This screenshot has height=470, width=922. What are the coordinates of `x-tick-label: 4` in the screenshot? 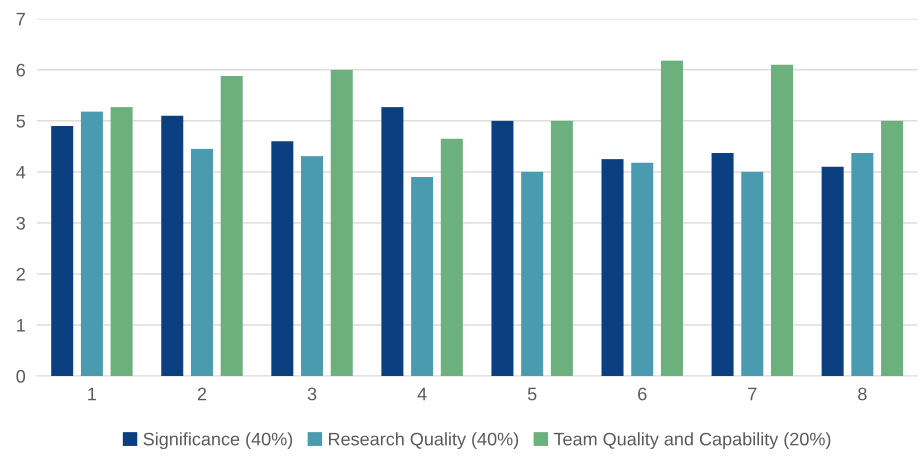 It's located at (422, 394).